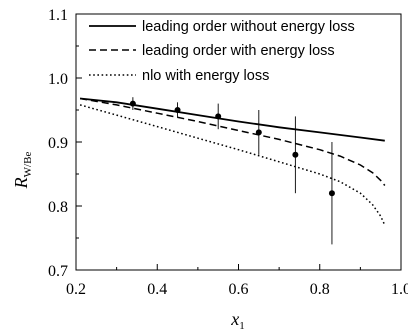 Image resolution: width=408 pixels, height=332 pixels. I want to click on x-tick-label: 0.2, so click(76, 289).